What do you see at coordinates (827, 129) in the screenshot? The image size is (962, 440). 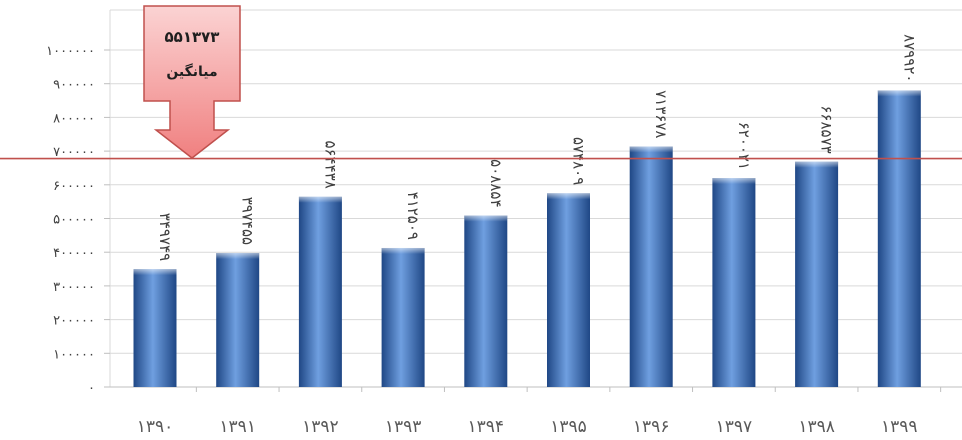 I see `data-label: ۶۶۸۵۷۳` at bounding box center [827, 129].